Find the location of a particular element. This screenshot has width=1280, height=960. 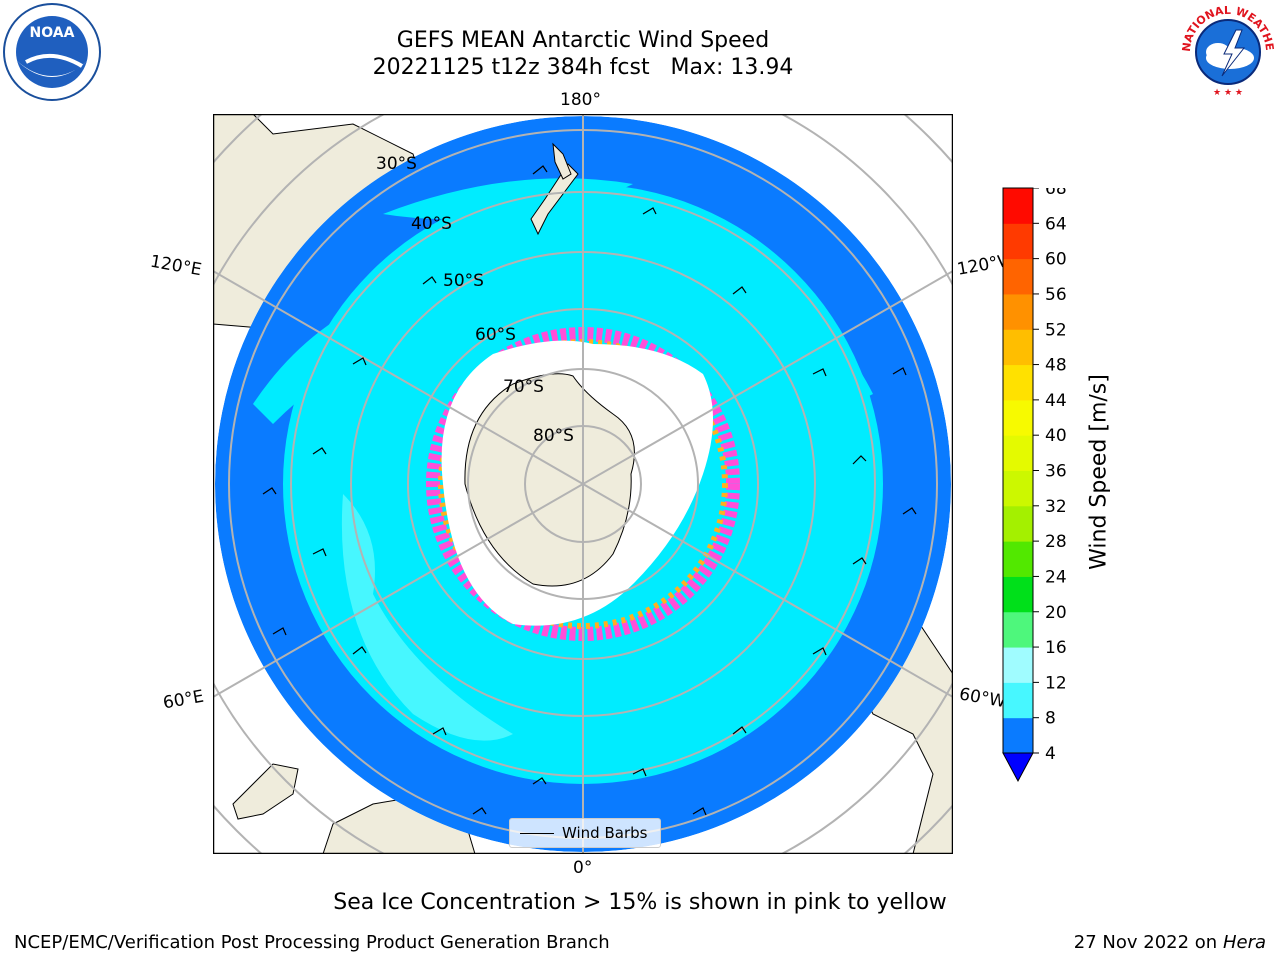

legend-line-icon is located at coordinates (537, 833).